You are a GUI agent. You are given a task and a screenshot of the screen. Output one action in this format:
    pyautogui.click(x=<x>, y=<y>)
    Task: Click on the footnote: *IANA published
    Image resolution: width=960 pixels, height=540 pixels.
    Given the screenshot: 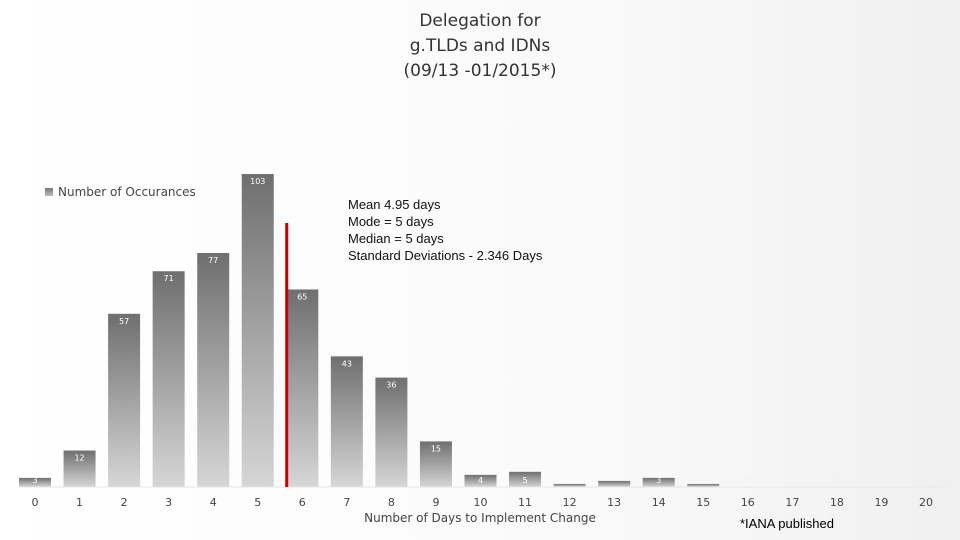 What is the action you would take?
    pyautogui.click(x=787, y=523)
    